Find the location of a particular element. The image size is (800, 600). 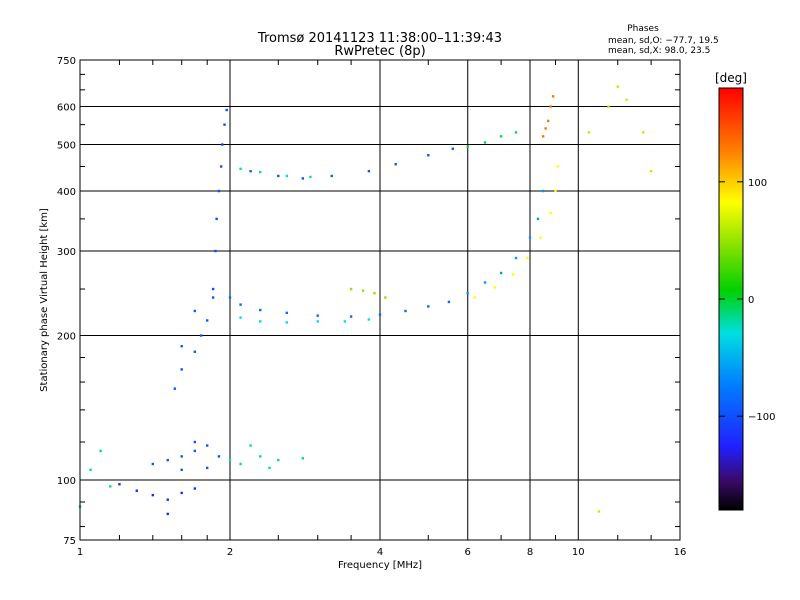

chart-title-line2: RwPretec (8p) is located at coordinates (379, 51).